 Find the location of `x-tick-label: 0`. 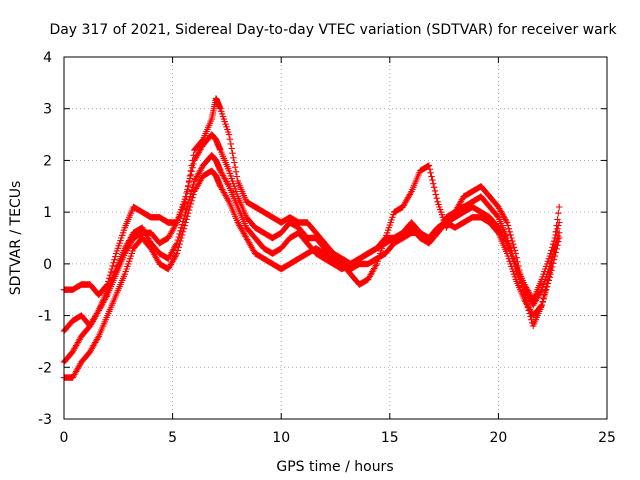

x-tick-label: 0 is located at coordinates (64, 438).